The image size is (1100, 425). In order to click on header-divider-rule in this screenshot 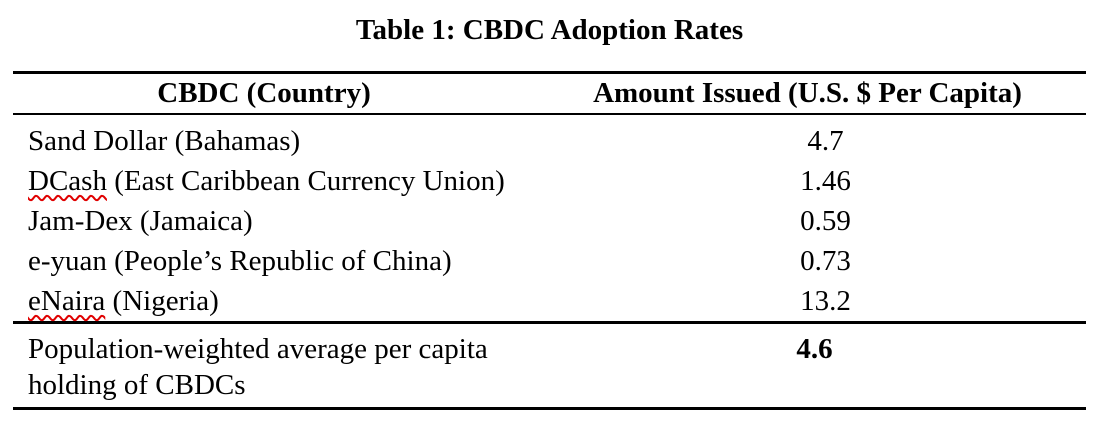, I will do `click(549, 114)`.